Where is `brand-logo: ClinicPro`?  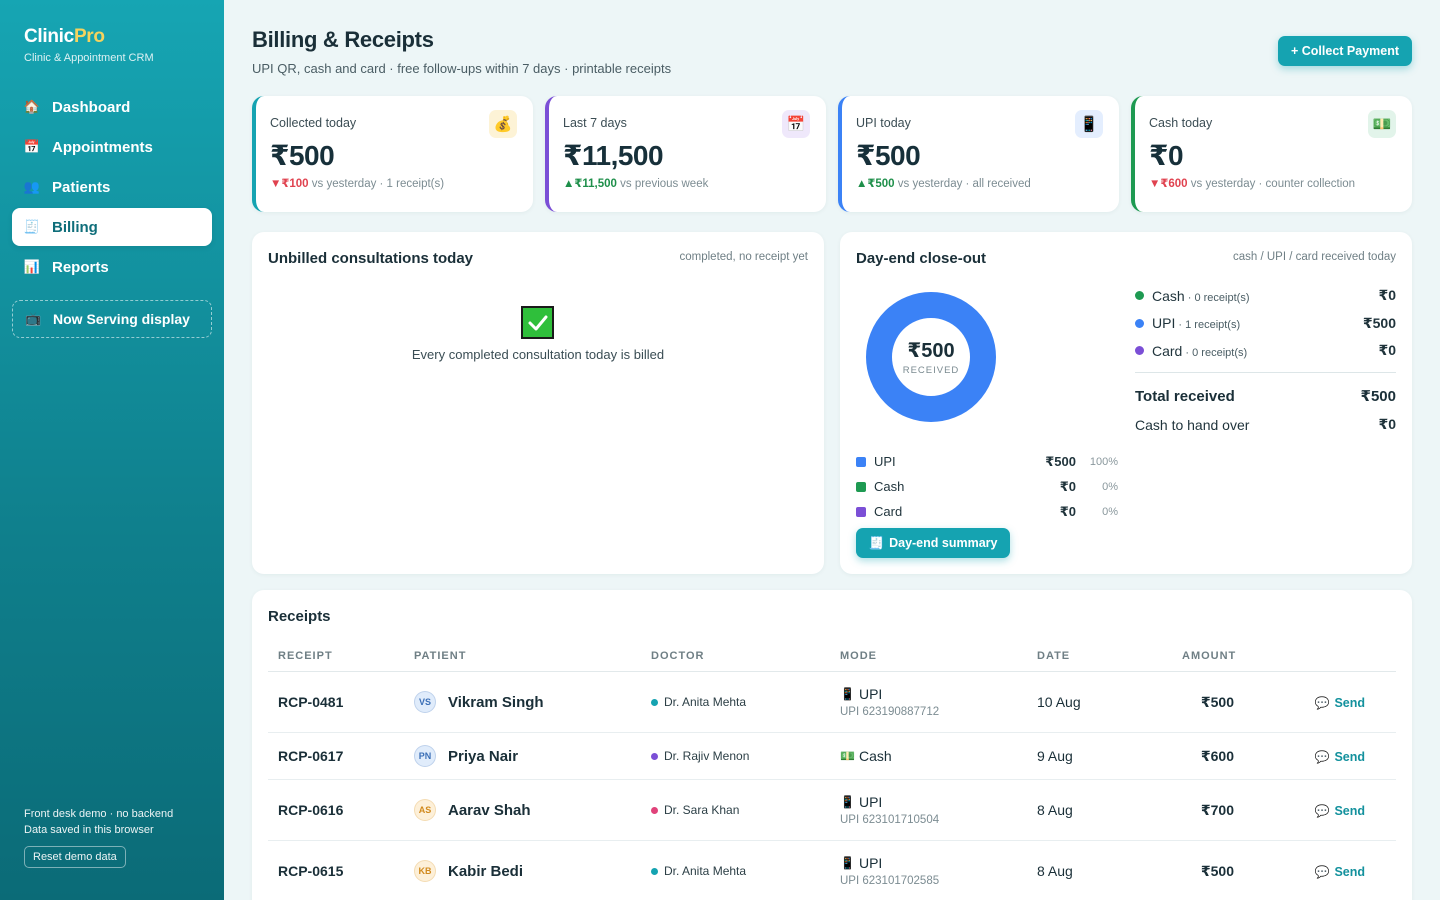
brand-logo: ClinicPro is located at coordinates (89, 37).